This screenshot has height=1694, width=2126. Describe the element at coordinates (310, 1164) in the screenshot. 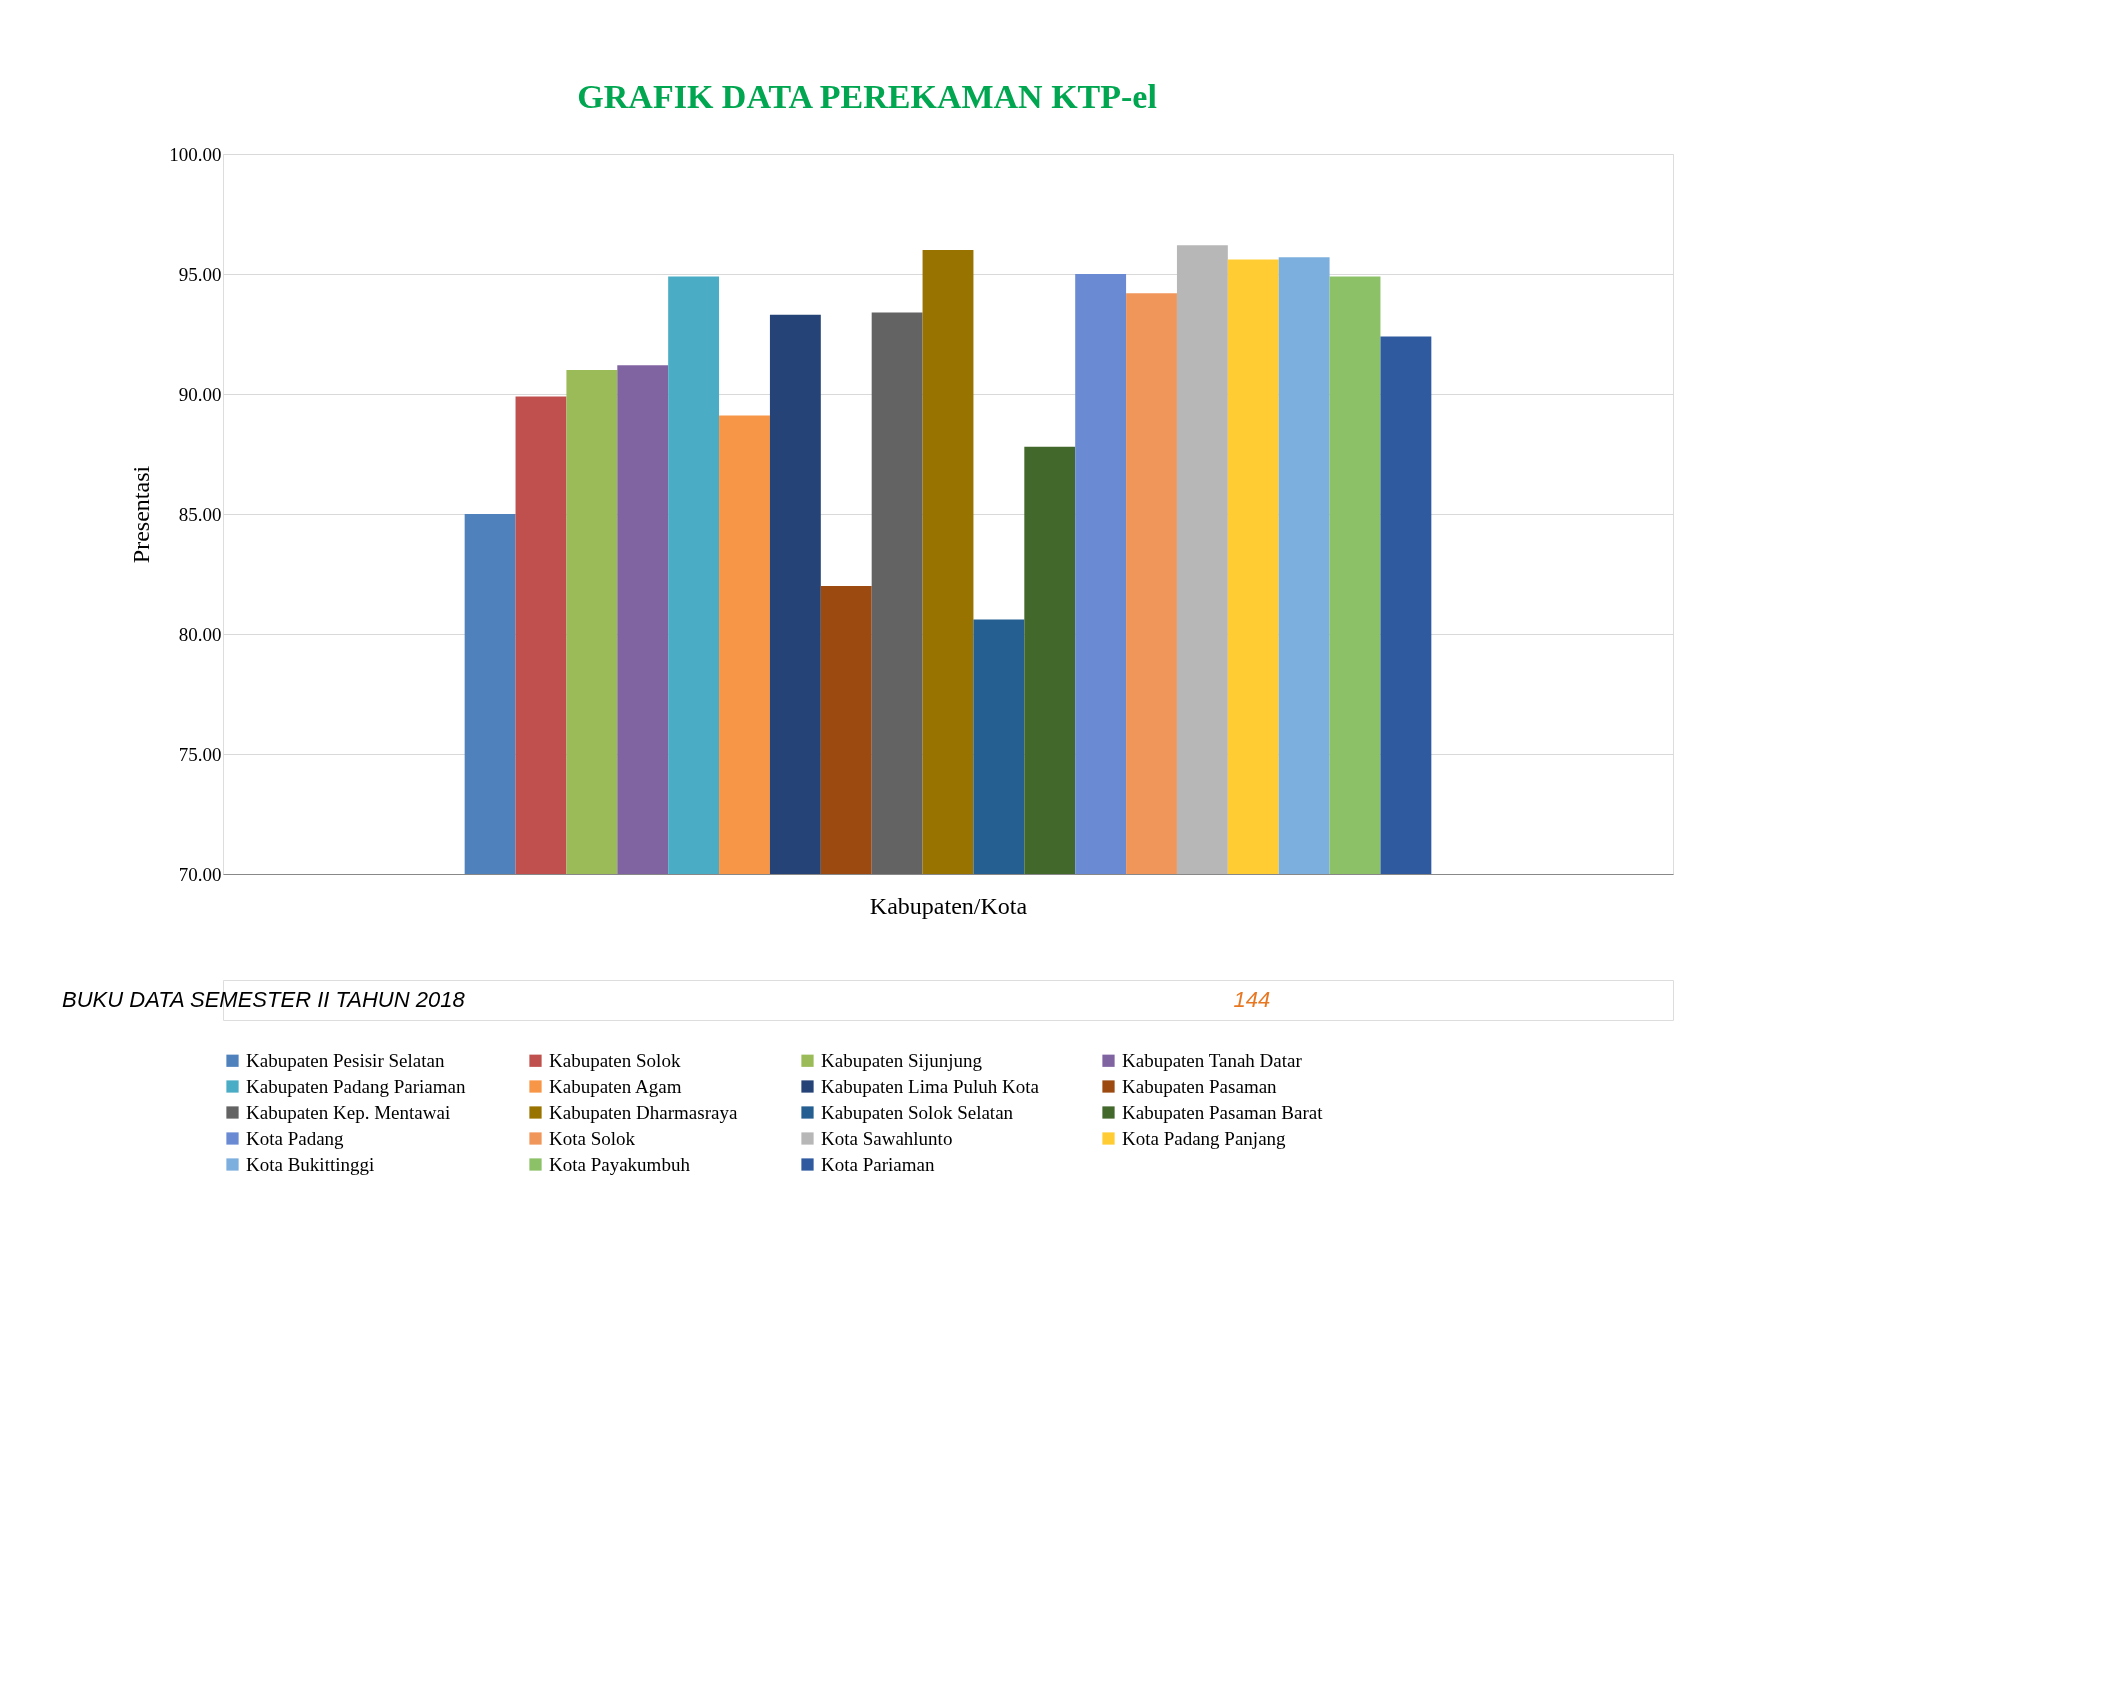

I see `legend-label: Kota Bukittinggi` at that location.